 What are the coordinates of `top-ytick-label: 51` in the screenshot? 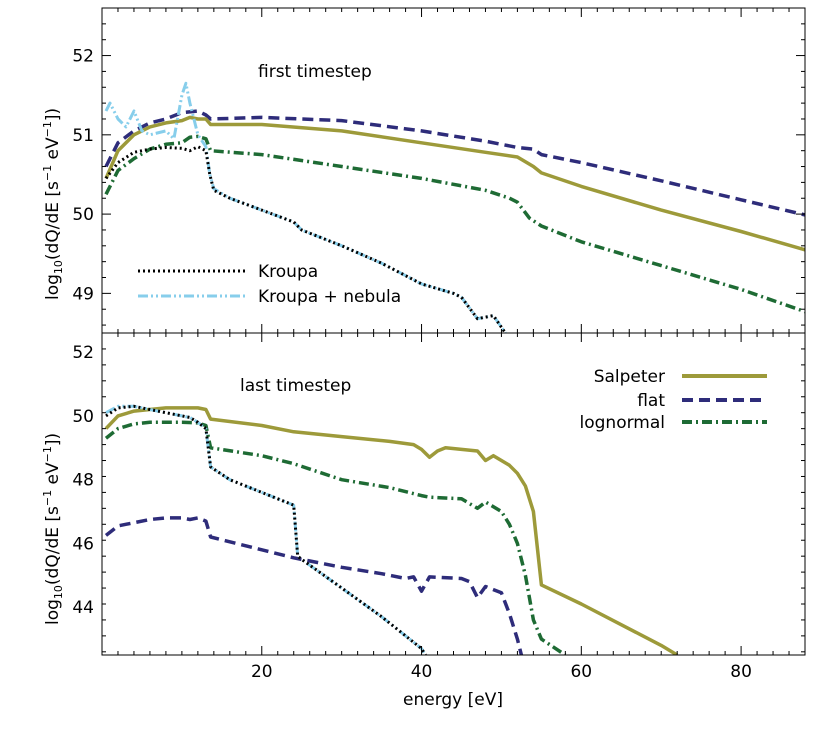 It's located at (83, 136).